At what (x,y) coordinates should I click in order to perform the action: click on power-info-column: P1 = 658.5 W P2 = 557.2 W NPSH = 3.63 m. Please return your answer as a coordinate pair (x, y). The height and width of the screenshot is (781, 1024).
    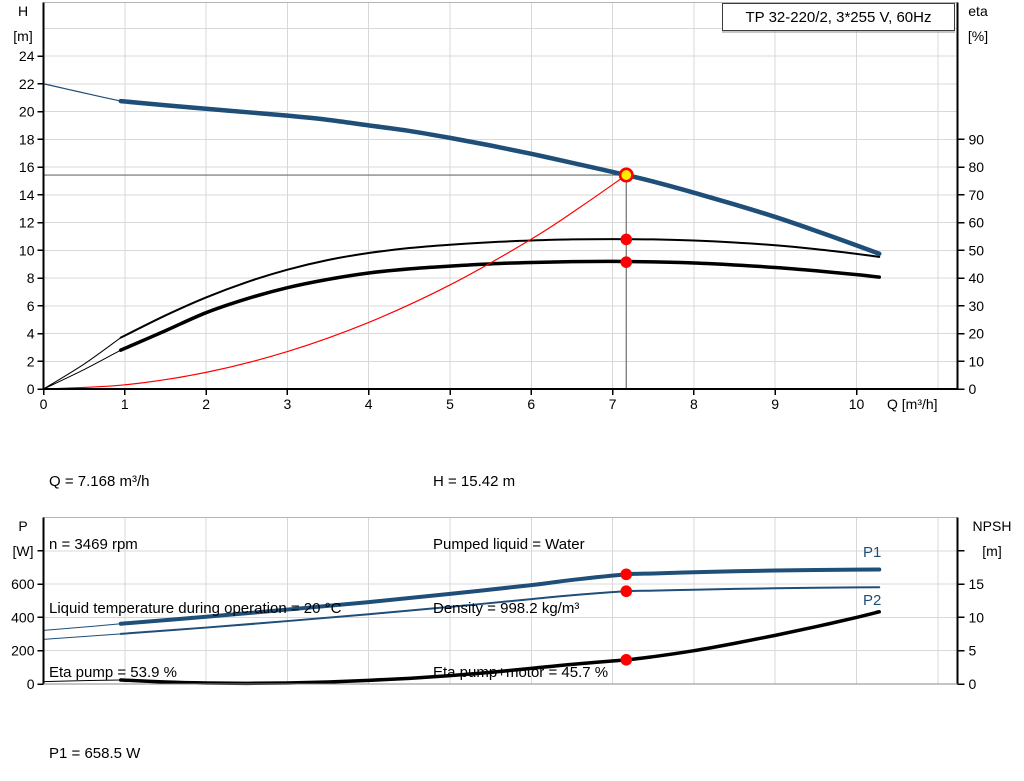
    Looking at the image, I should click on (101, 740).